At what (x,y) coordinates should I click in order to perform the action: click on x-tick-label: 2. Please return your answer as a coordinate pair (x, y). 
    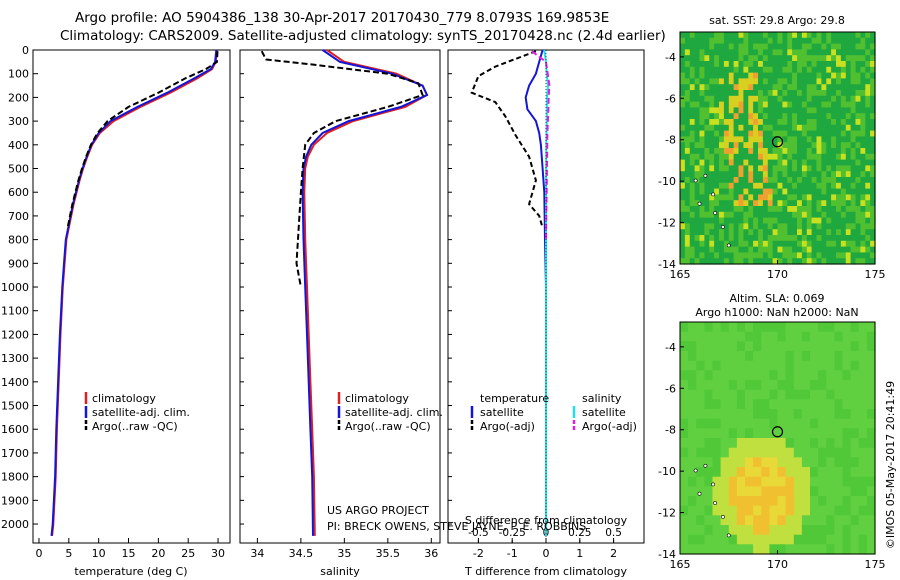
    Looking at the image, I should click on (613, 553).